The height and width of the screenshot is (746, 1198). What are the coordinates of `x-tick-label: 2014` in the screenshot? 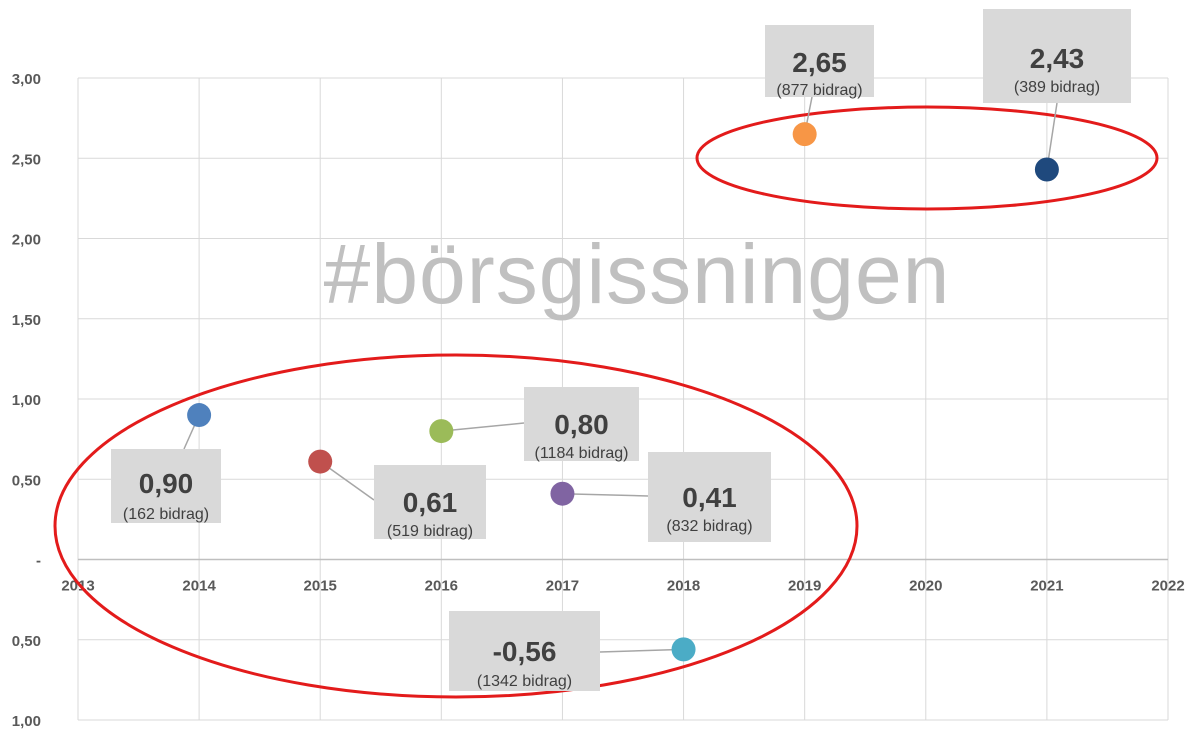 It's located at (199, 586).